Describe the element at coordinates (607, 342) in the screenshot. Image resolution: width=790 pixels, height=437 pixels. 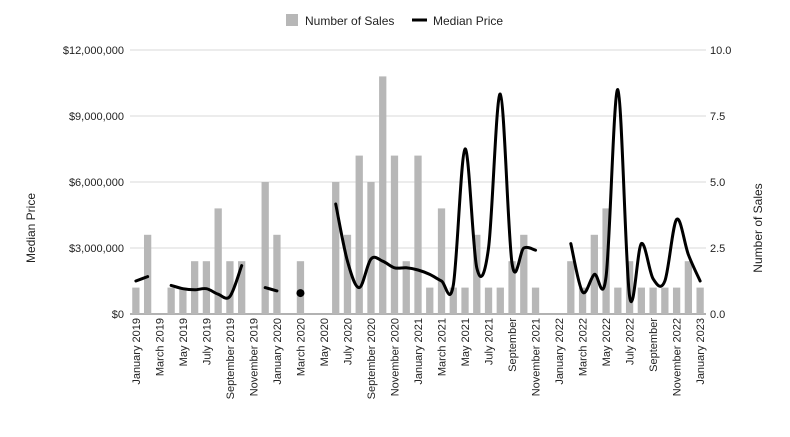
I see `x-axis-tick-label: May 2022` at that location.